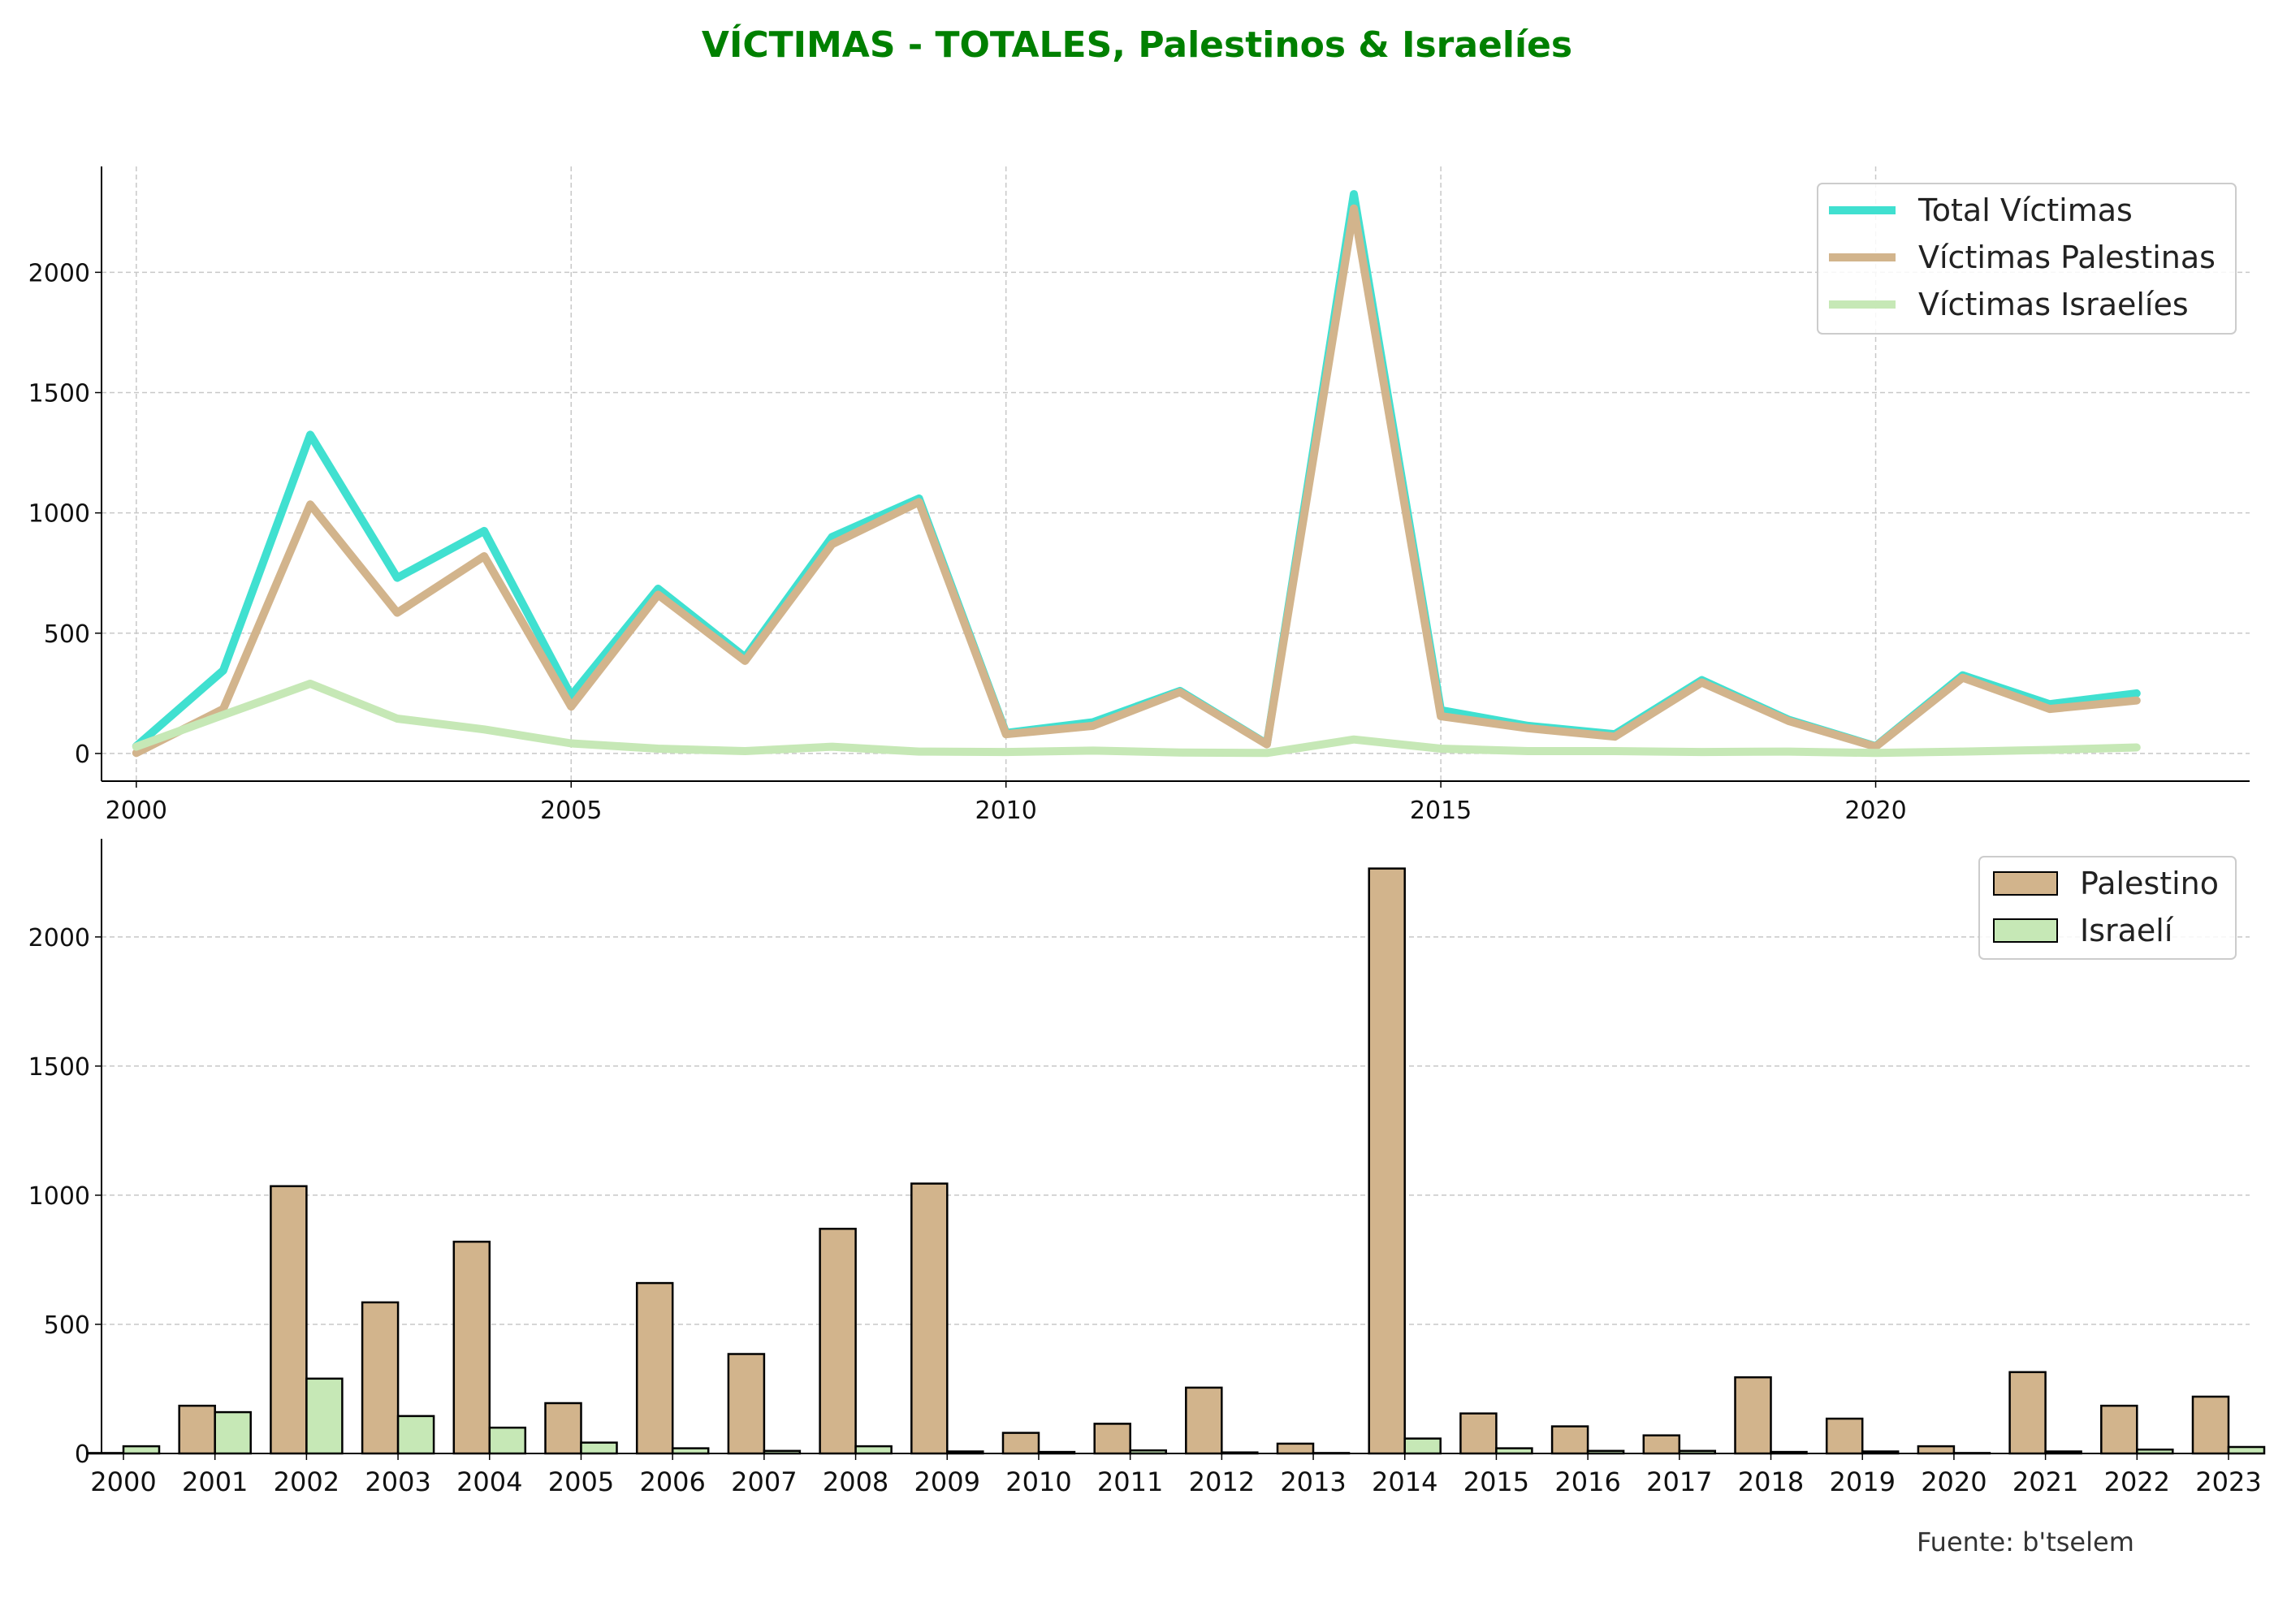  Describe the element at coordinates (2137, 1482) in the screenshot. I see `x-tick-label: 2022` at that location.